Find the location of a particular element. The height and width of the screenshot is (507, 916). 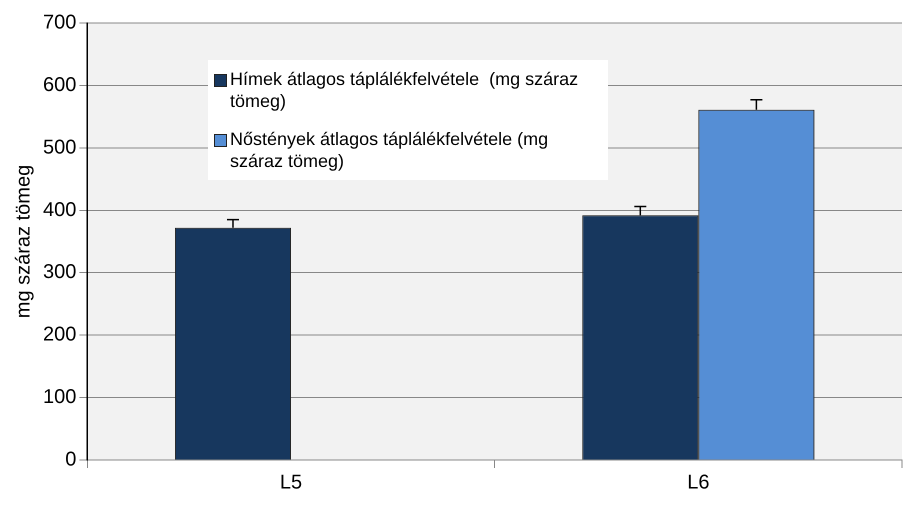

x-tick-label: L5 is located at coordinates (291, 483).